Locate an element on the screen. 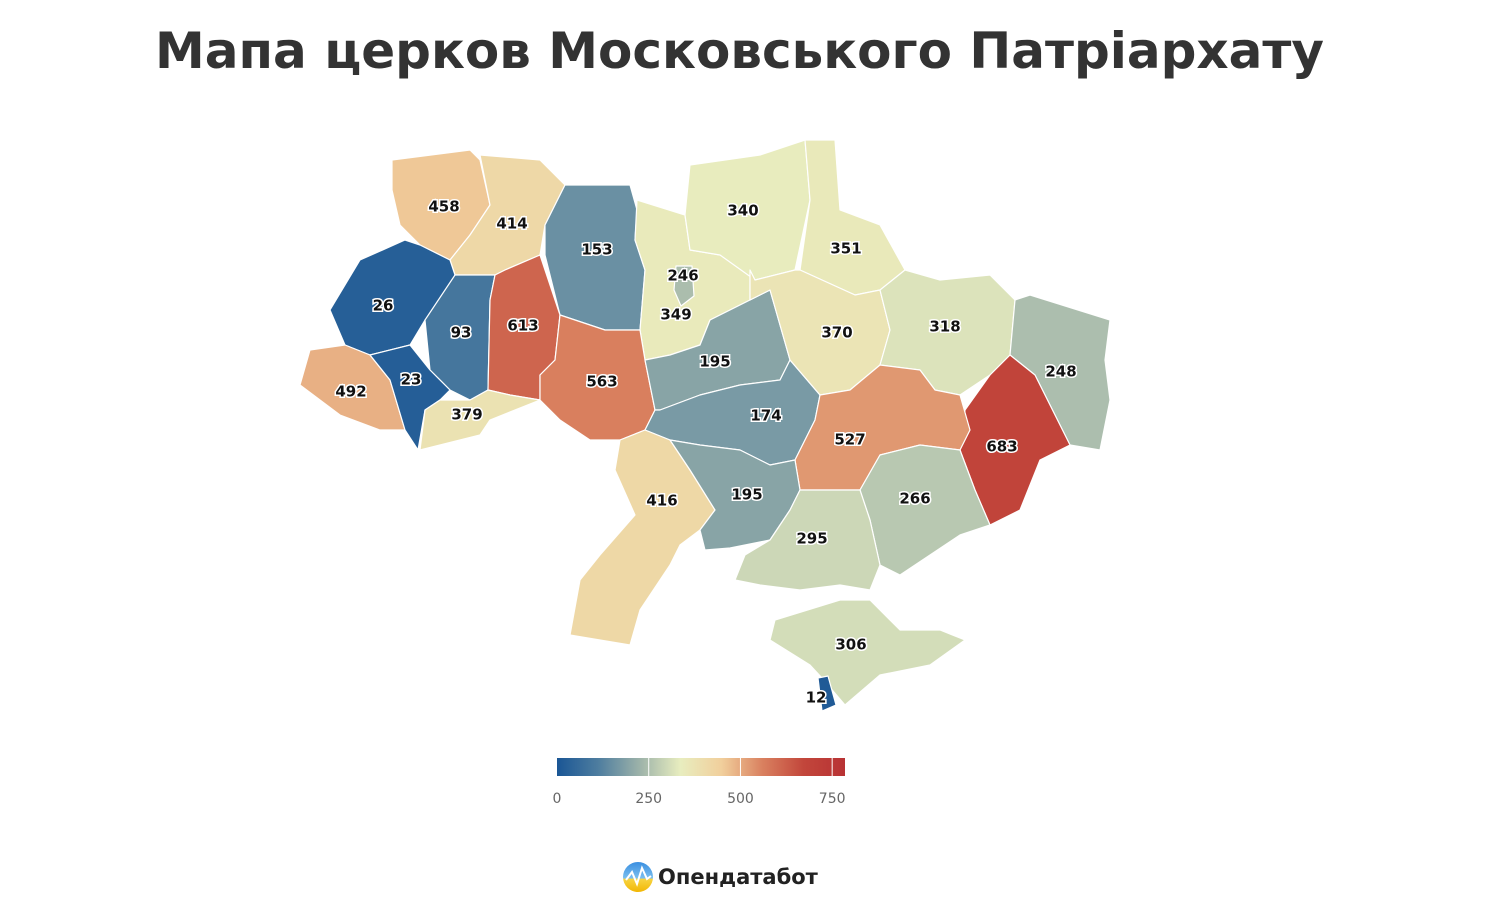  value-label: 613 is located at coordinates (522, 326).